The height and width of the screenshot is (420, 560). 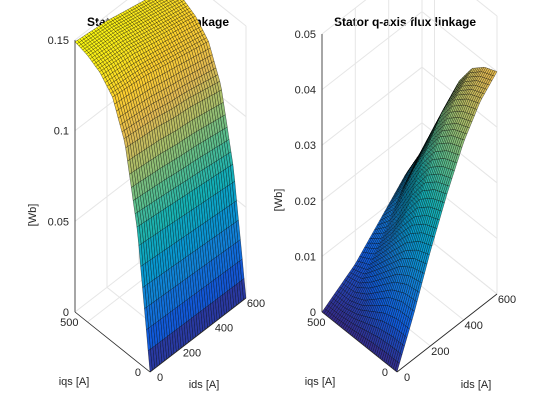 I want to click on chart-title: Stator q-axis flux linkage, so click(x=405, y=22).